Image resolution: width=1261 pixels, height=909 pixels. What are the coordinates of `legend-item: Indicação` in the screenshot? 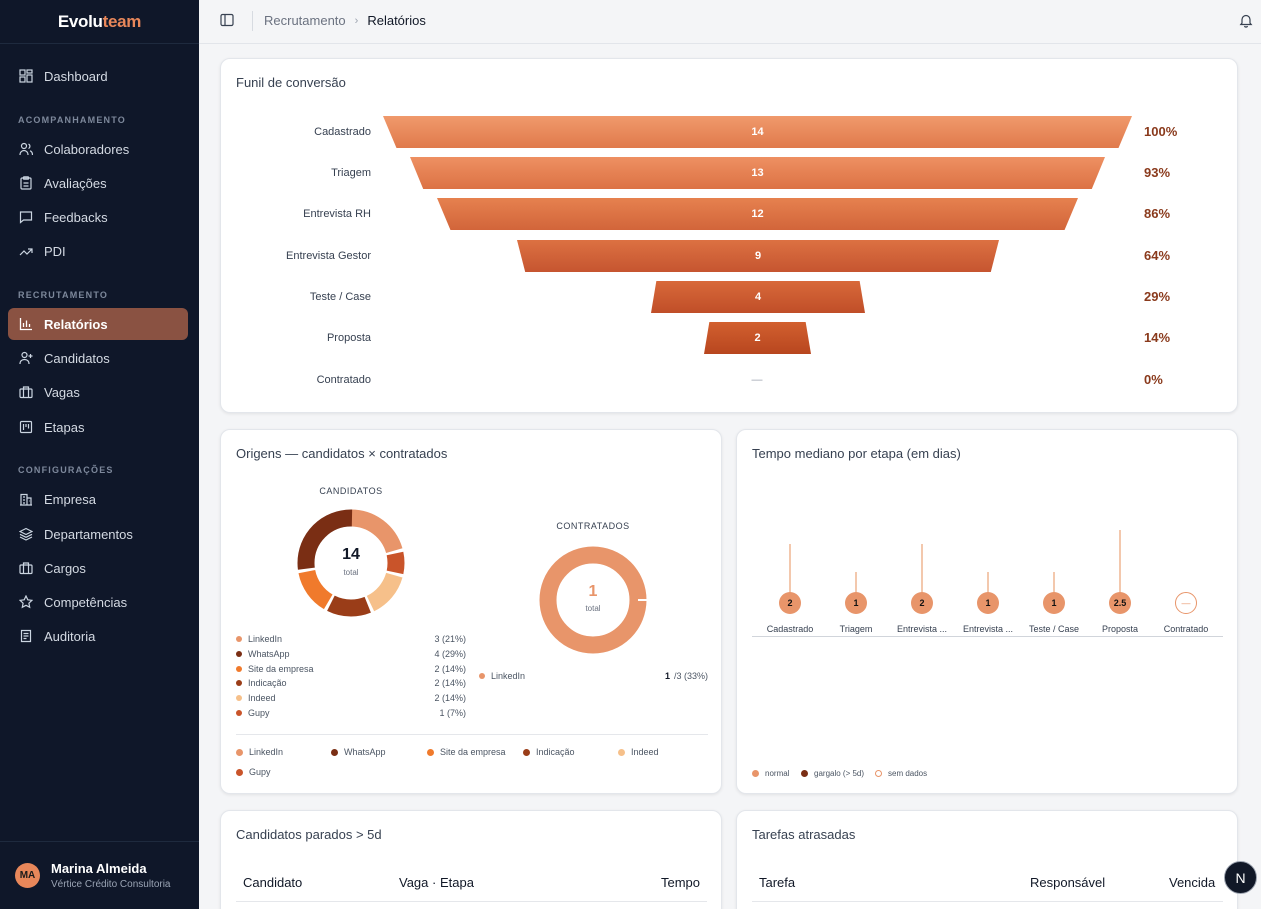 It's located at (549, 752).